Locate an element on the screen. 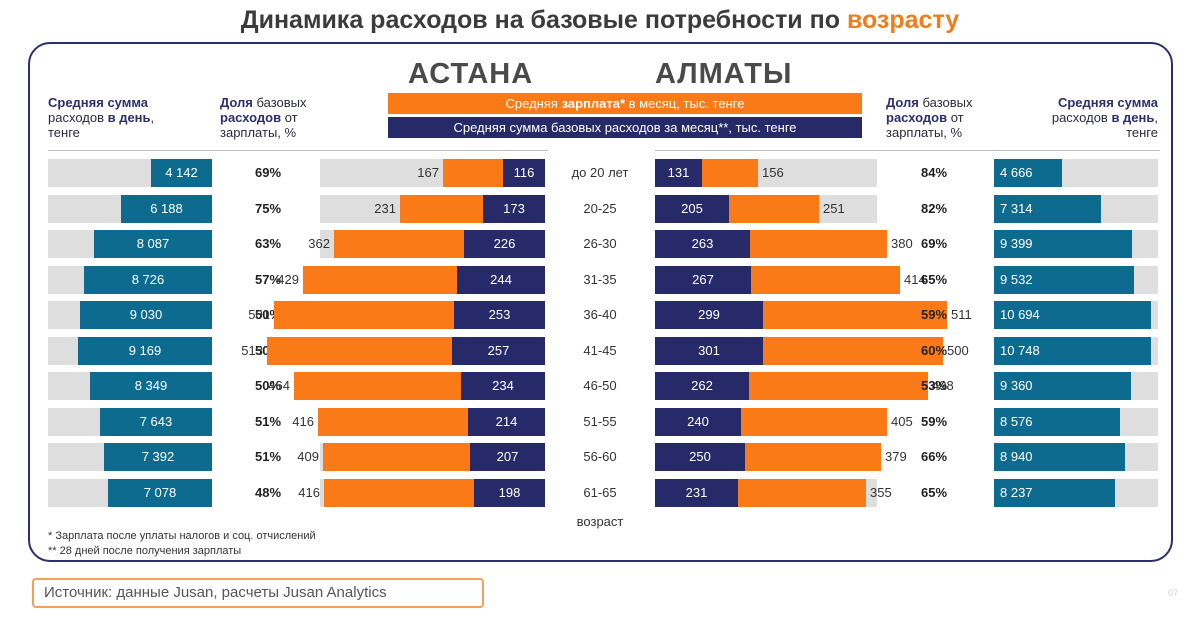 This screenshot has width=1200, height=618. almaty-salary-label: 414 is located at coordinates (915, 279).